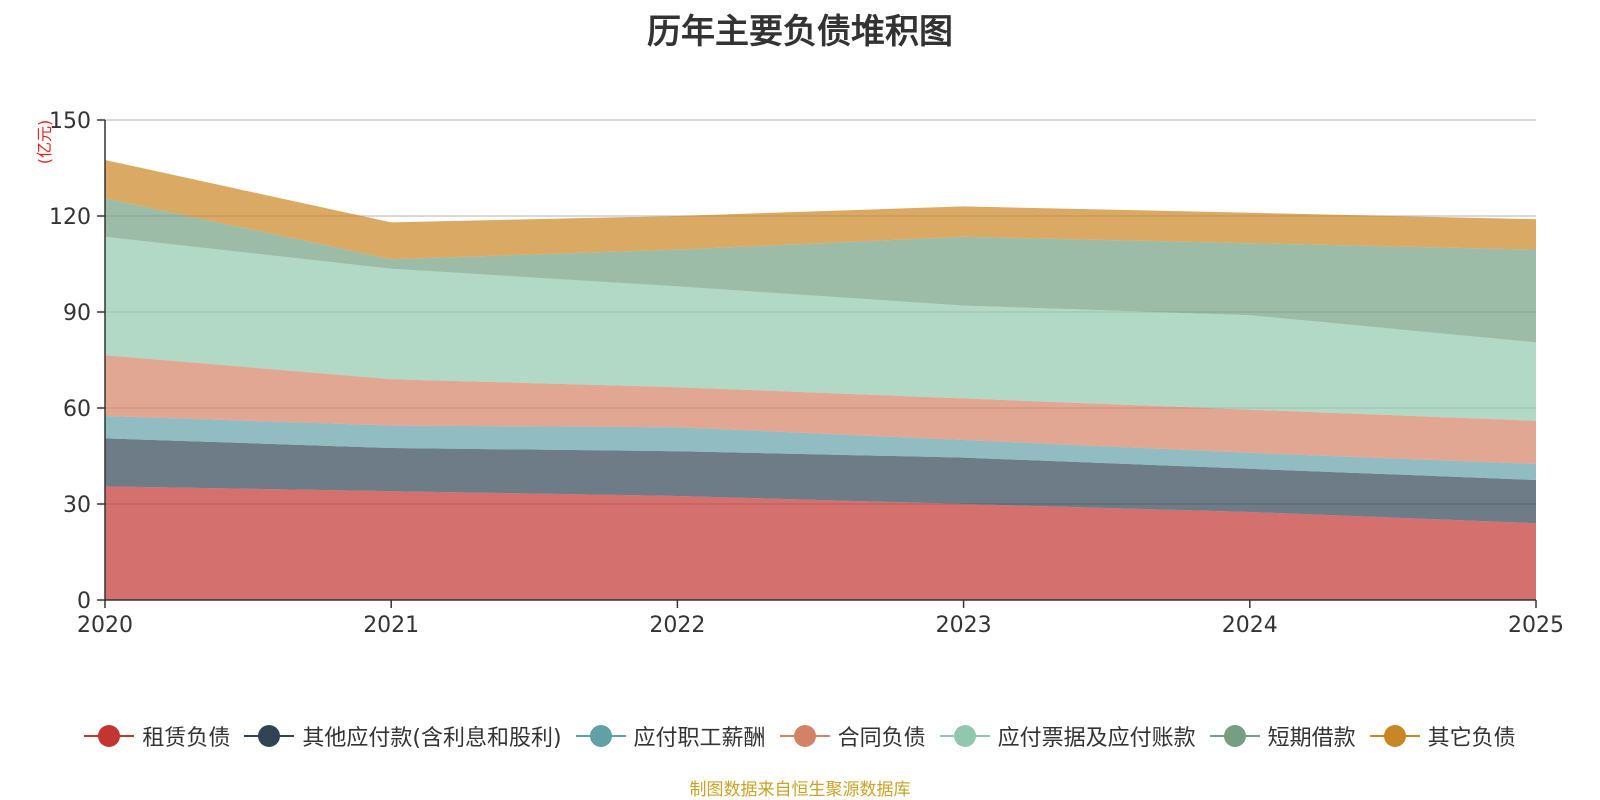  What do you see at coordinates (432, 738) in the screenshot?
I see `legend-label: 其他应付款(含利息和股利)` at bounding box center [432, 738].